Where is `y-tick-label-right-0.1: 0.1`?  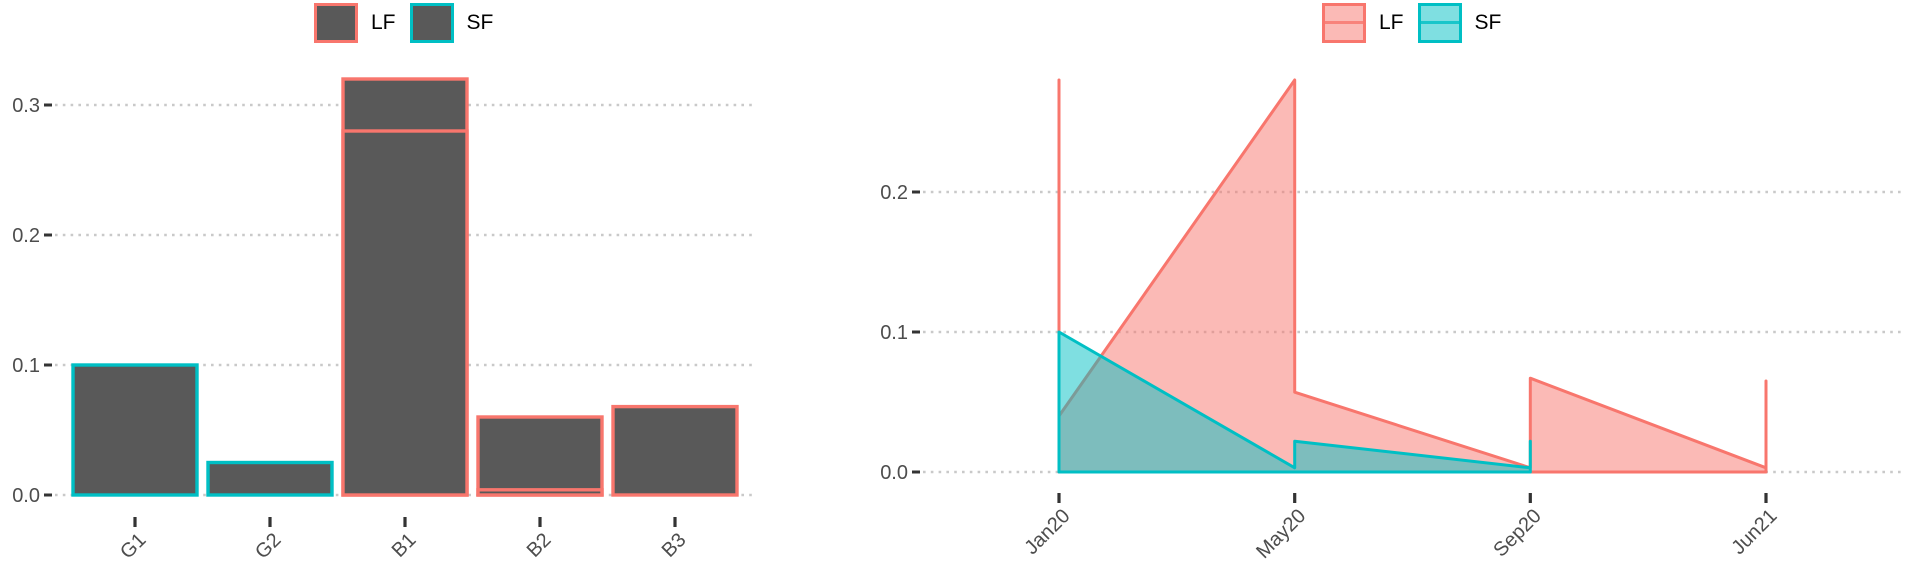
y-tick-label-right-0.1: 0.1 is located at coordinates (894, 333).